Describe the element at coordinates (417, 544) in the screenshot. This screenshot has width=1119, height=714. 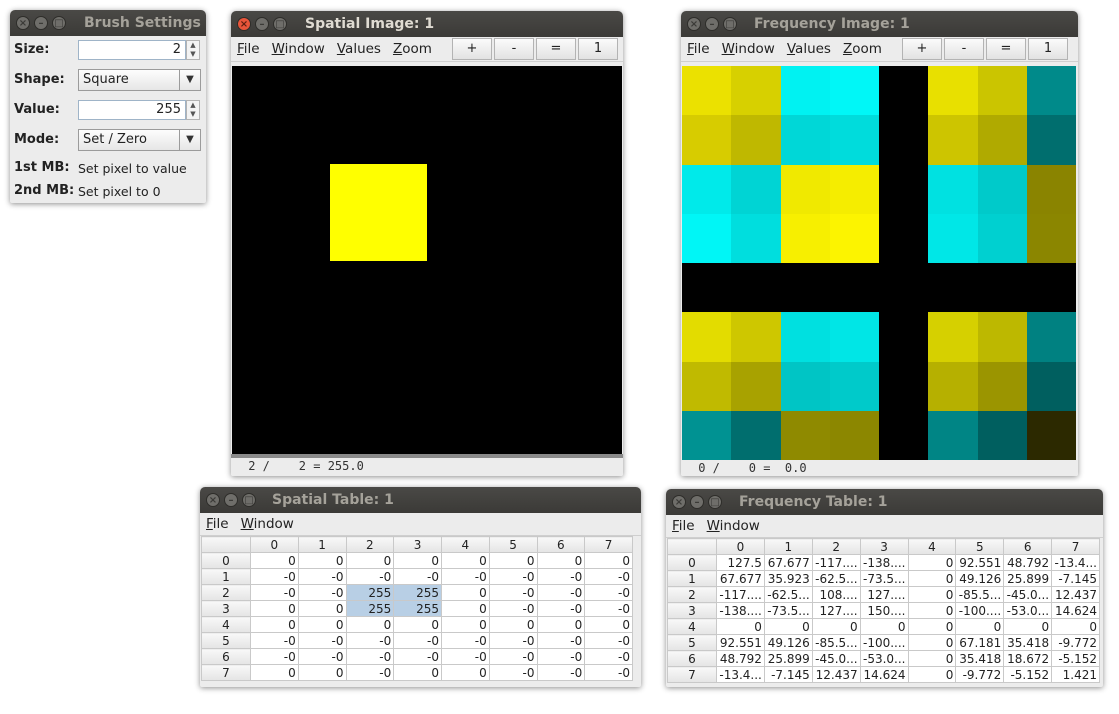
I see `column-header: 3` at that location.